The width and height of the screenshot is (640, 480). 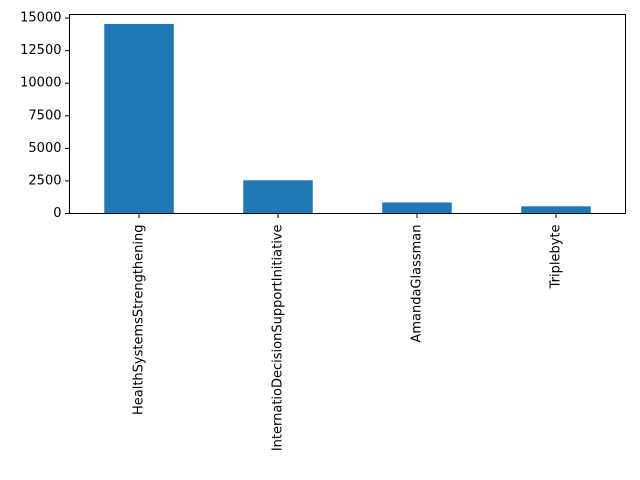 I want to click on x-tick-label: Triplebyte, so click(x=556, y=256).